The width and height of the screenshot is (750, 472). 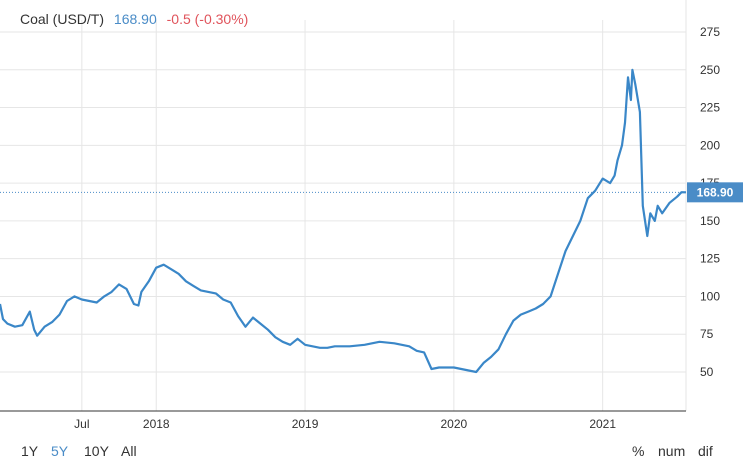 What do you see at coordinates (710, 259) in the screenshot?
I see `y-tick-label: 125` at bounding box center [710, 259].